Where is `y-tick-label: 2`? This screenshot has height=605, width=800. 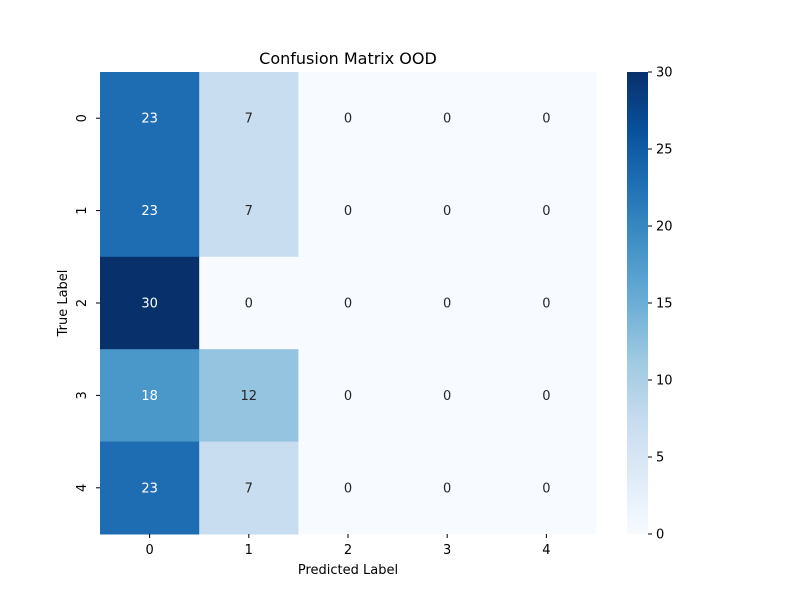
y-tick-label: 2 is located at coordinates (82, 303).